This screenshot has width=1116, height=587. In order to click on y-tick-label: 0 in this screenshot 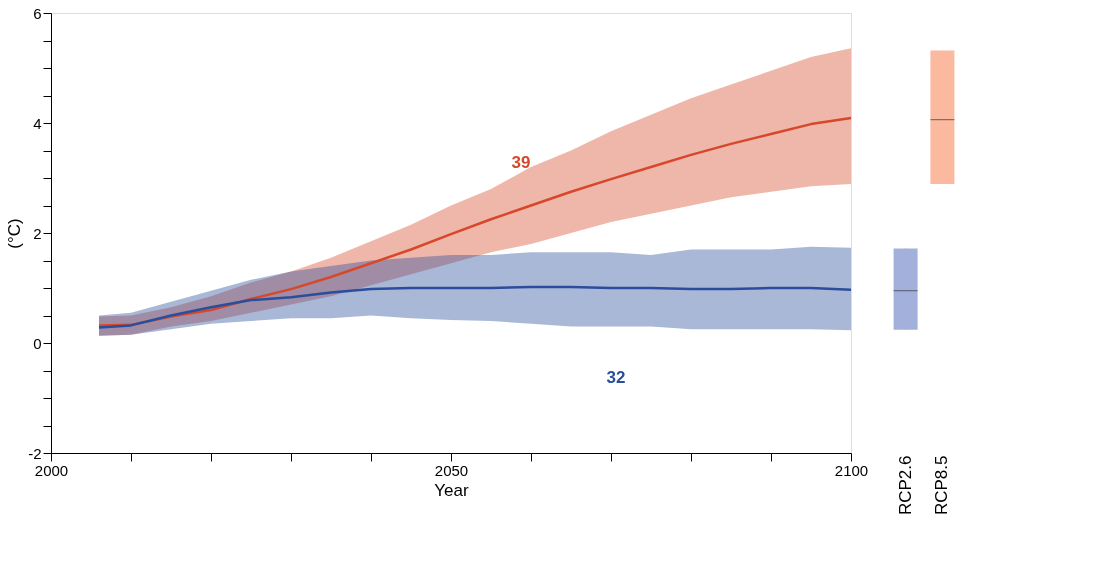, I will do `click(37, 343)`.